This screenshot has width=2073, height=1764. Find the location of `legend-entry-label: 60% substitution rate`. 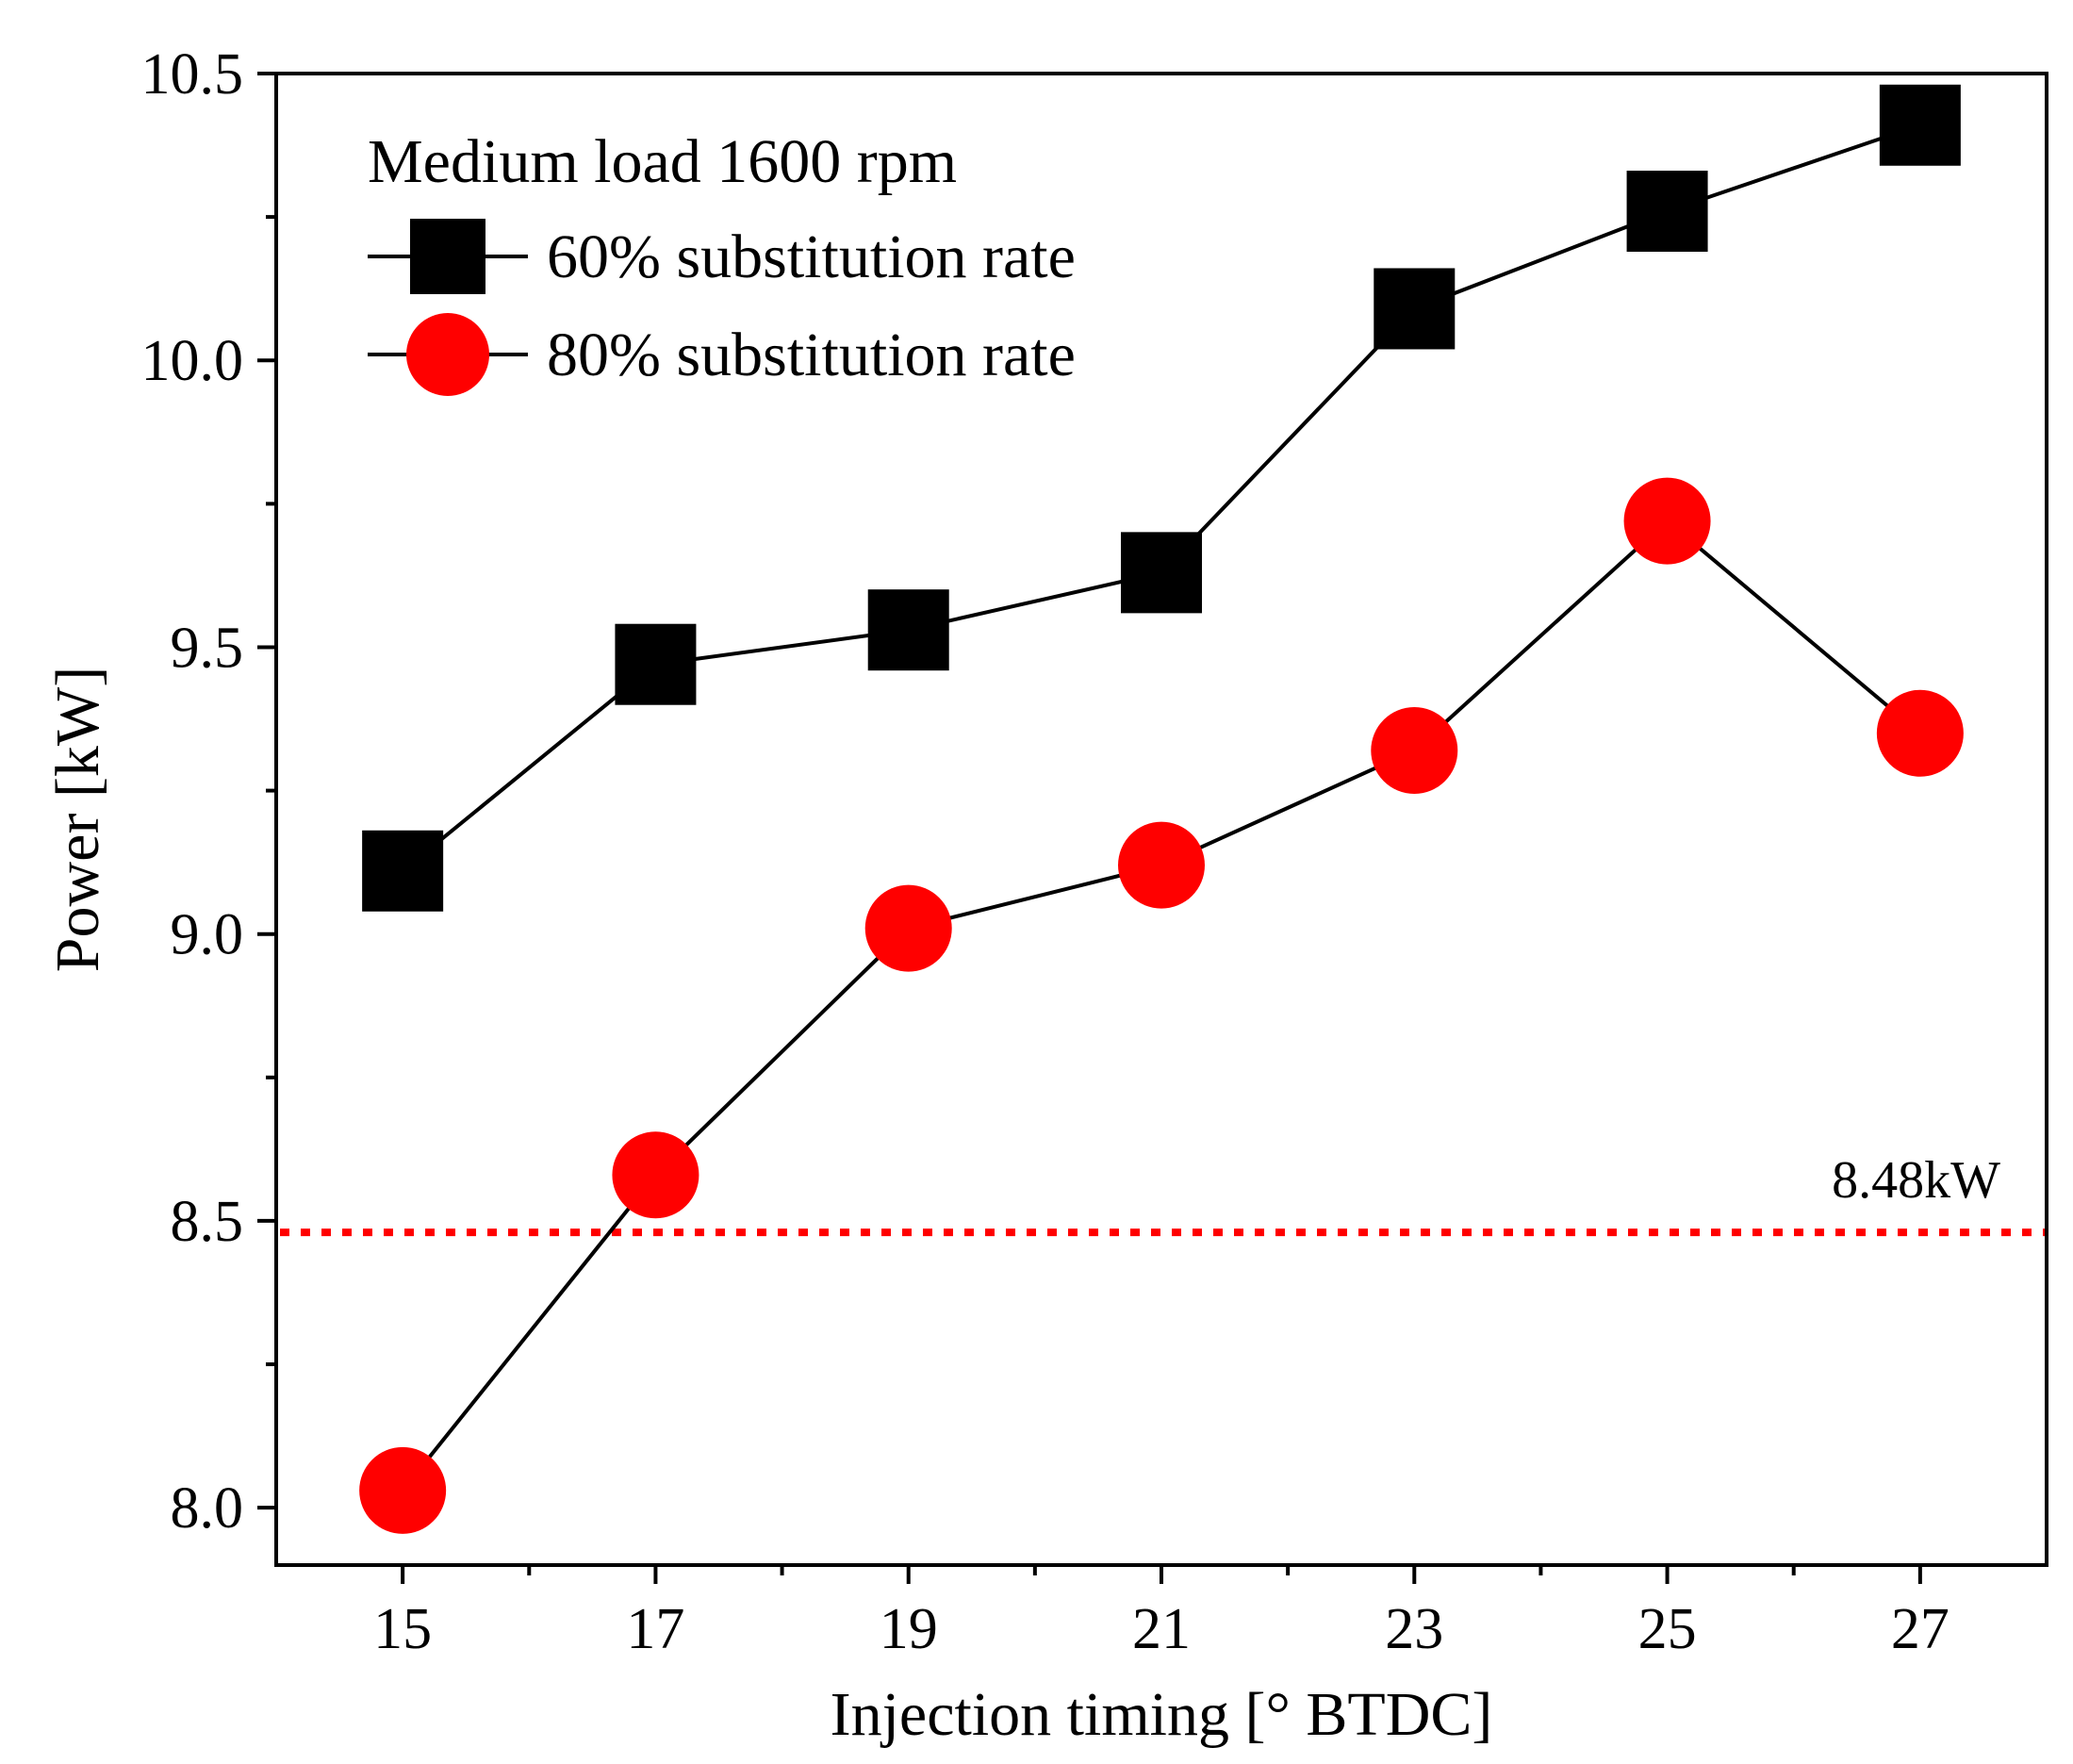

legend-entry-label: 60% substitution rate is located at coordinates (812, 257).